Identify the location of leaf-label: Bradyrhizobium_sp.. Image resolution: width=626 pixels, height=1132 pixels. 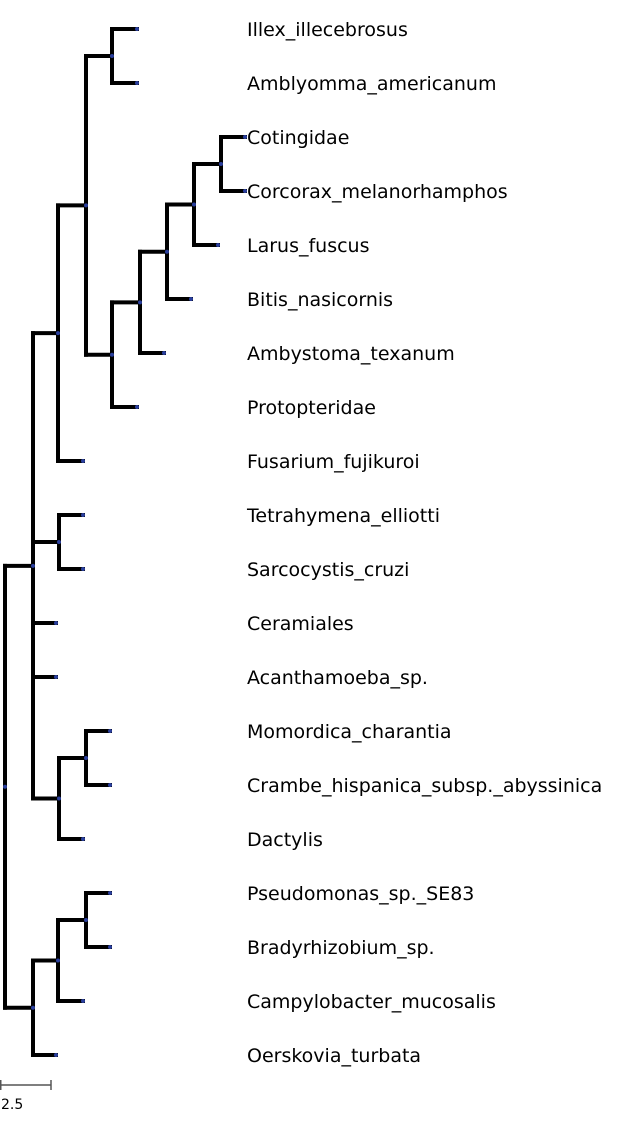
(341, 948).